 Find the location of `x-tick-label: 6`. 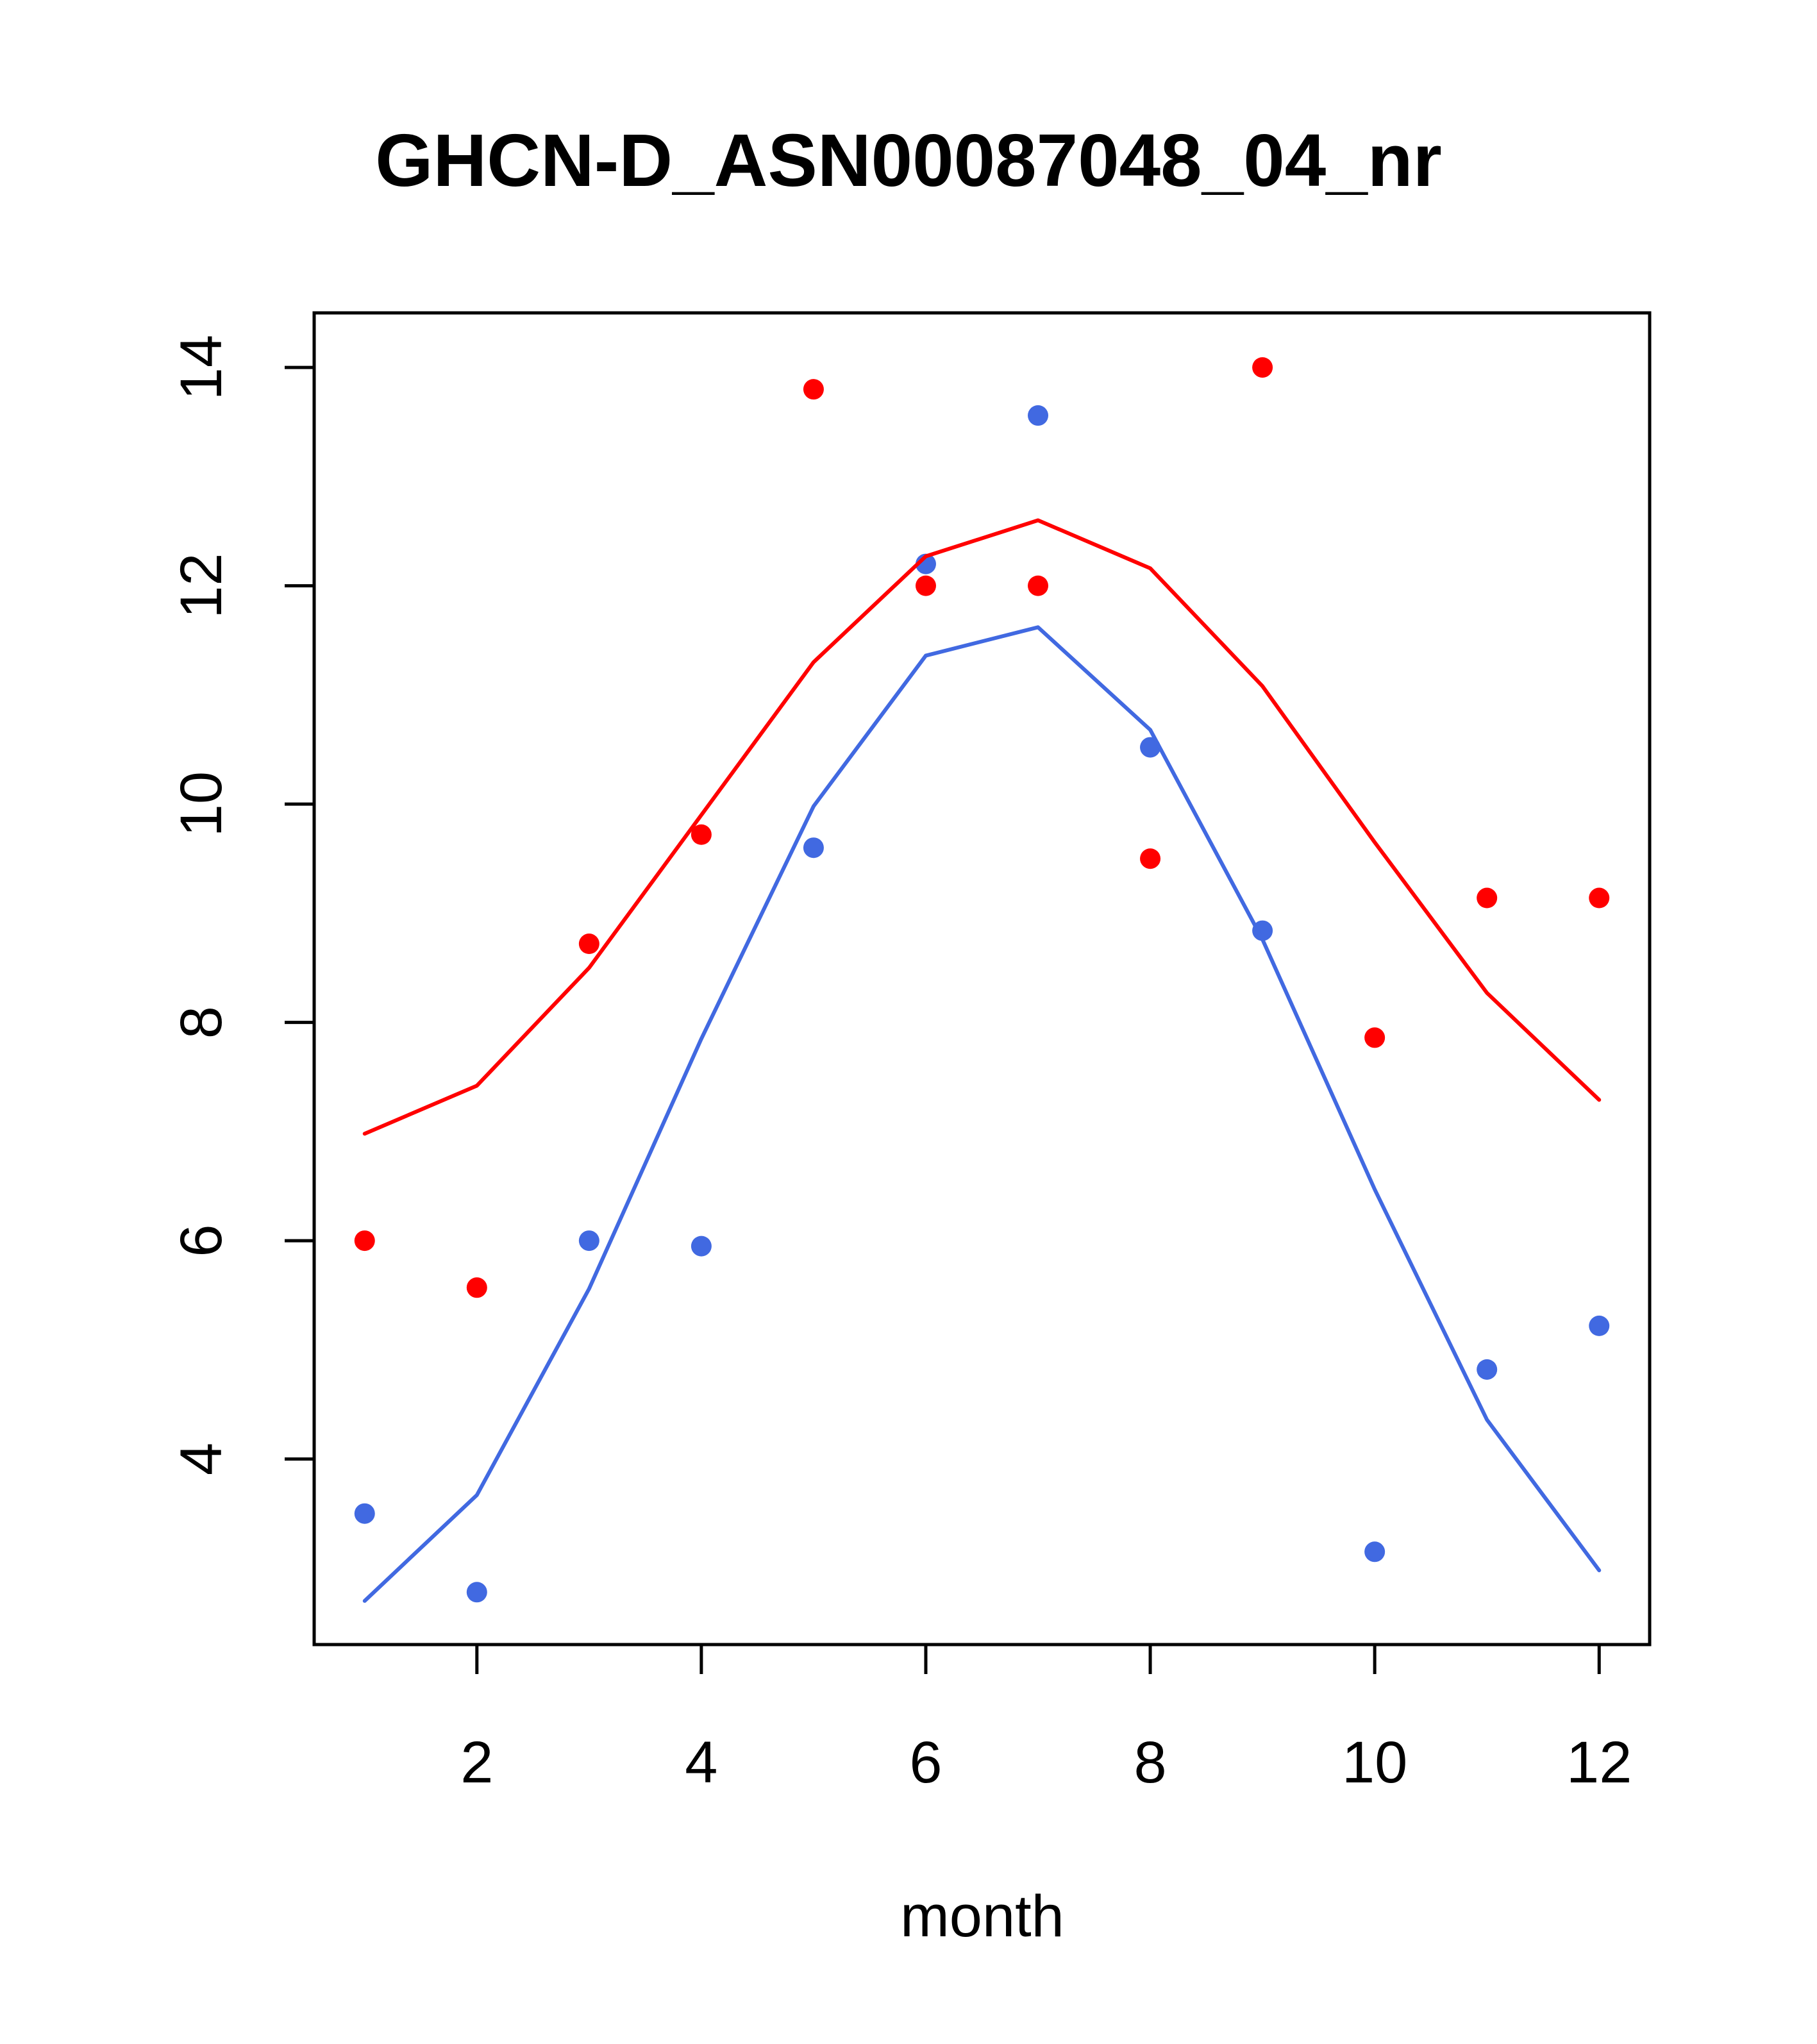

x-tick-label: 6 is located at coordinates (926, 1763).